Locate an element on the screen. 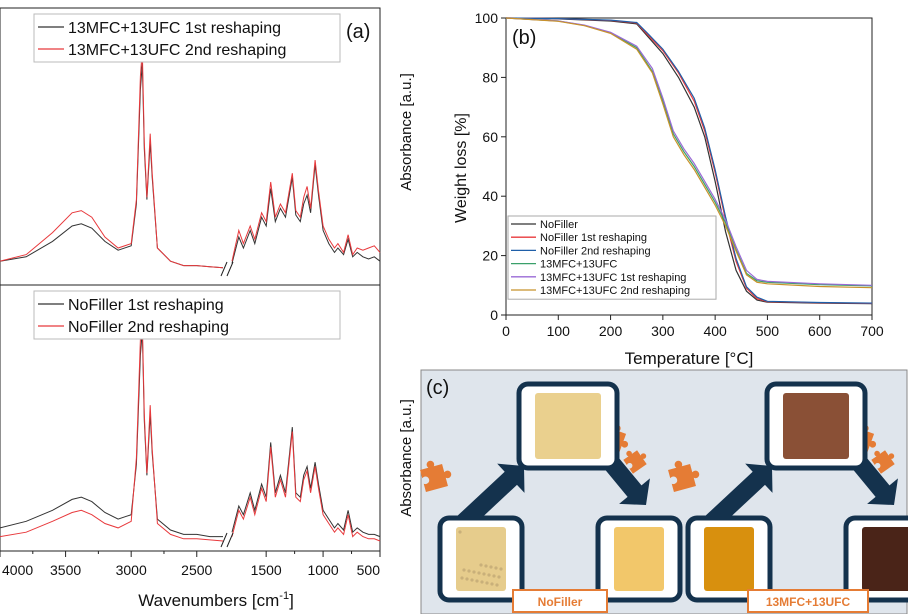  panel-b-y-axis-title: Weight loss [%] is located at coordinates (461, 168).